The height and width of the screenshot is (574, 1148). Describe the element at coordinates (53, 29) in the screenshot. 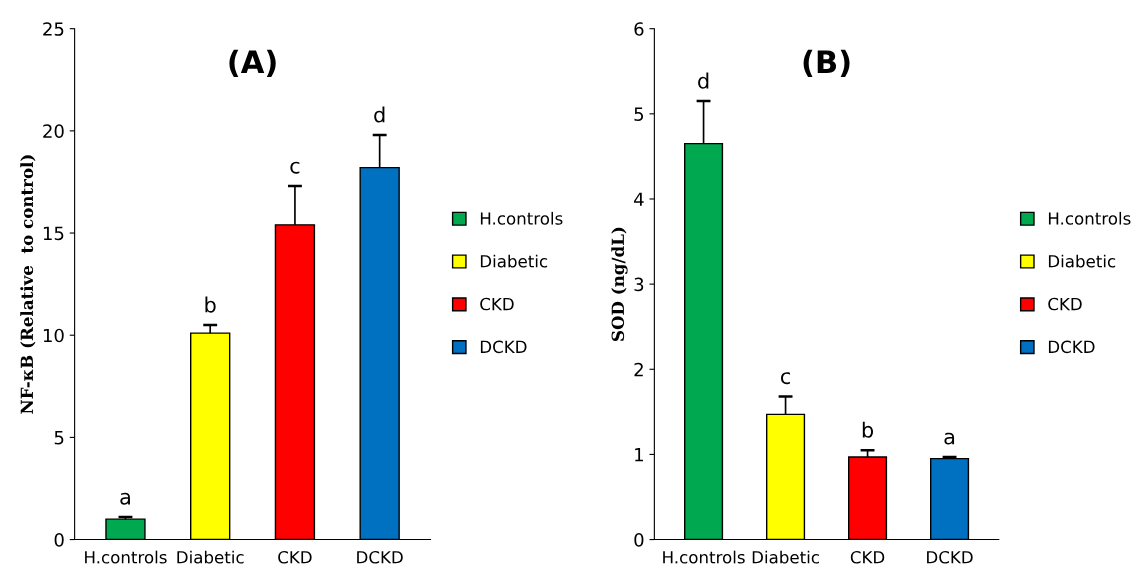

I see `y-tick-label: 25` at that location.